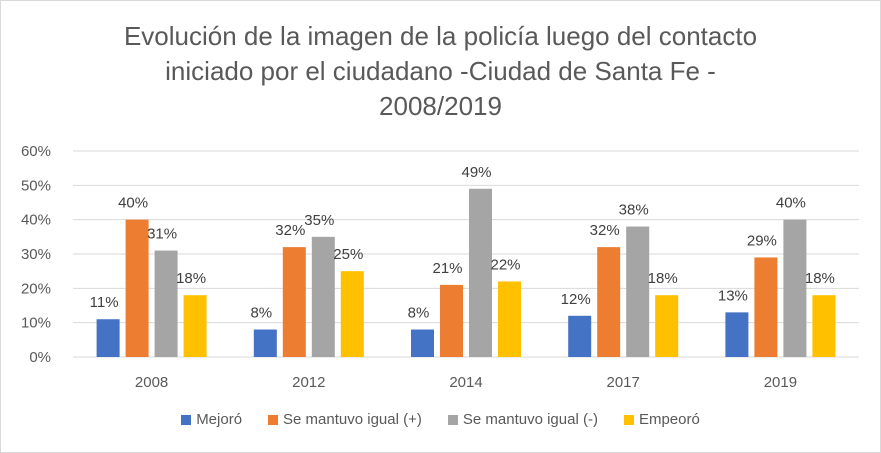  I want to click on legend-label: Se mantuvo igual (-), so click(530, 419).